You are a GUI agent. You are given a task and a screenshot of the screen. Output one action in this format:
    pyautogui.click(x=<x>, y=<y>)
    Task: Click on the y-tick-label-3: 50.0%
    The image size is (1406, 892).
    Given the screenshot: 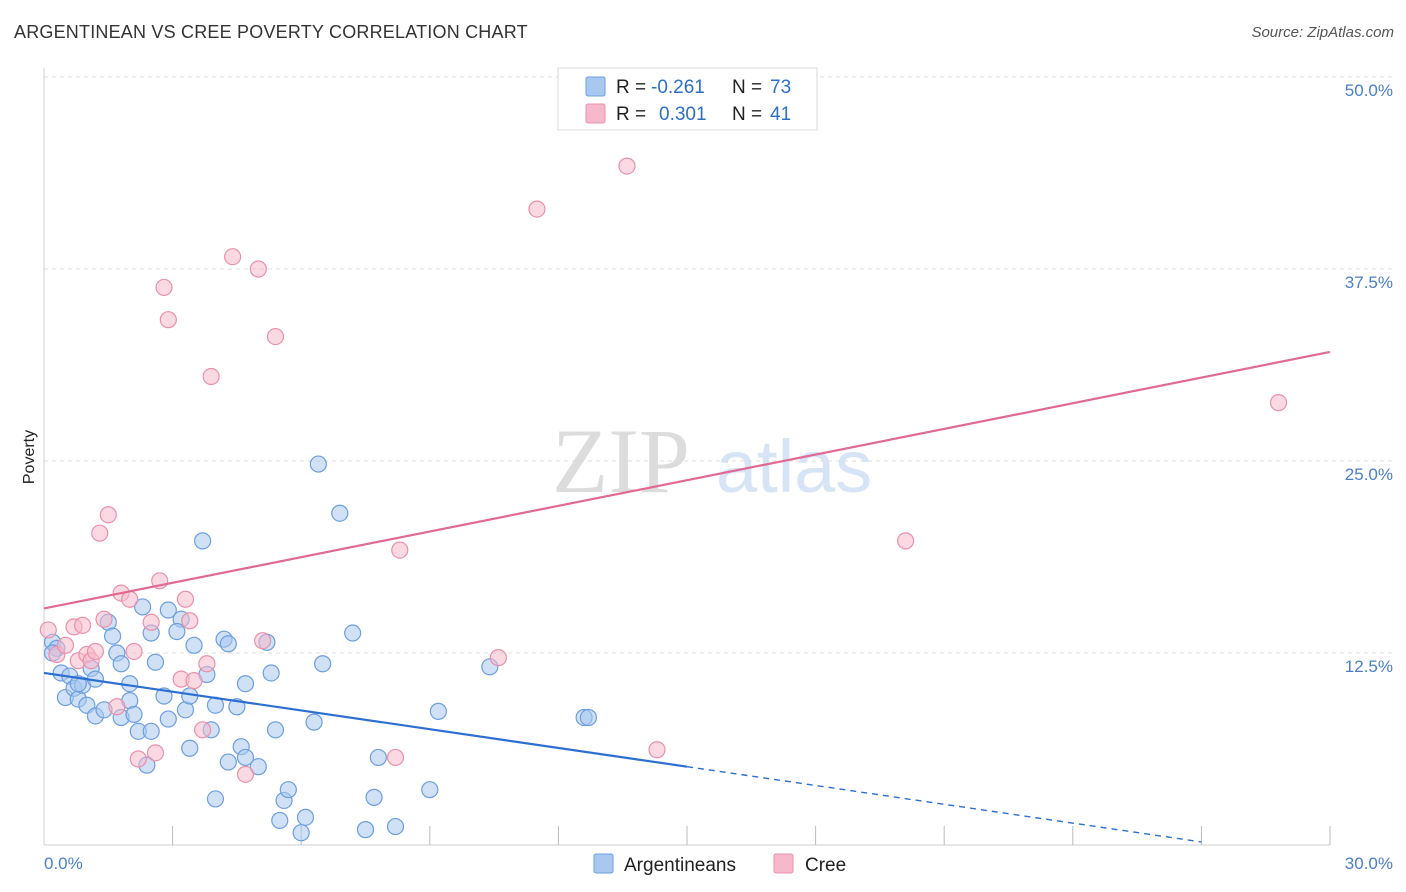 What is the action you would take?
    pyautogui.click(x=1369, y=90)
    